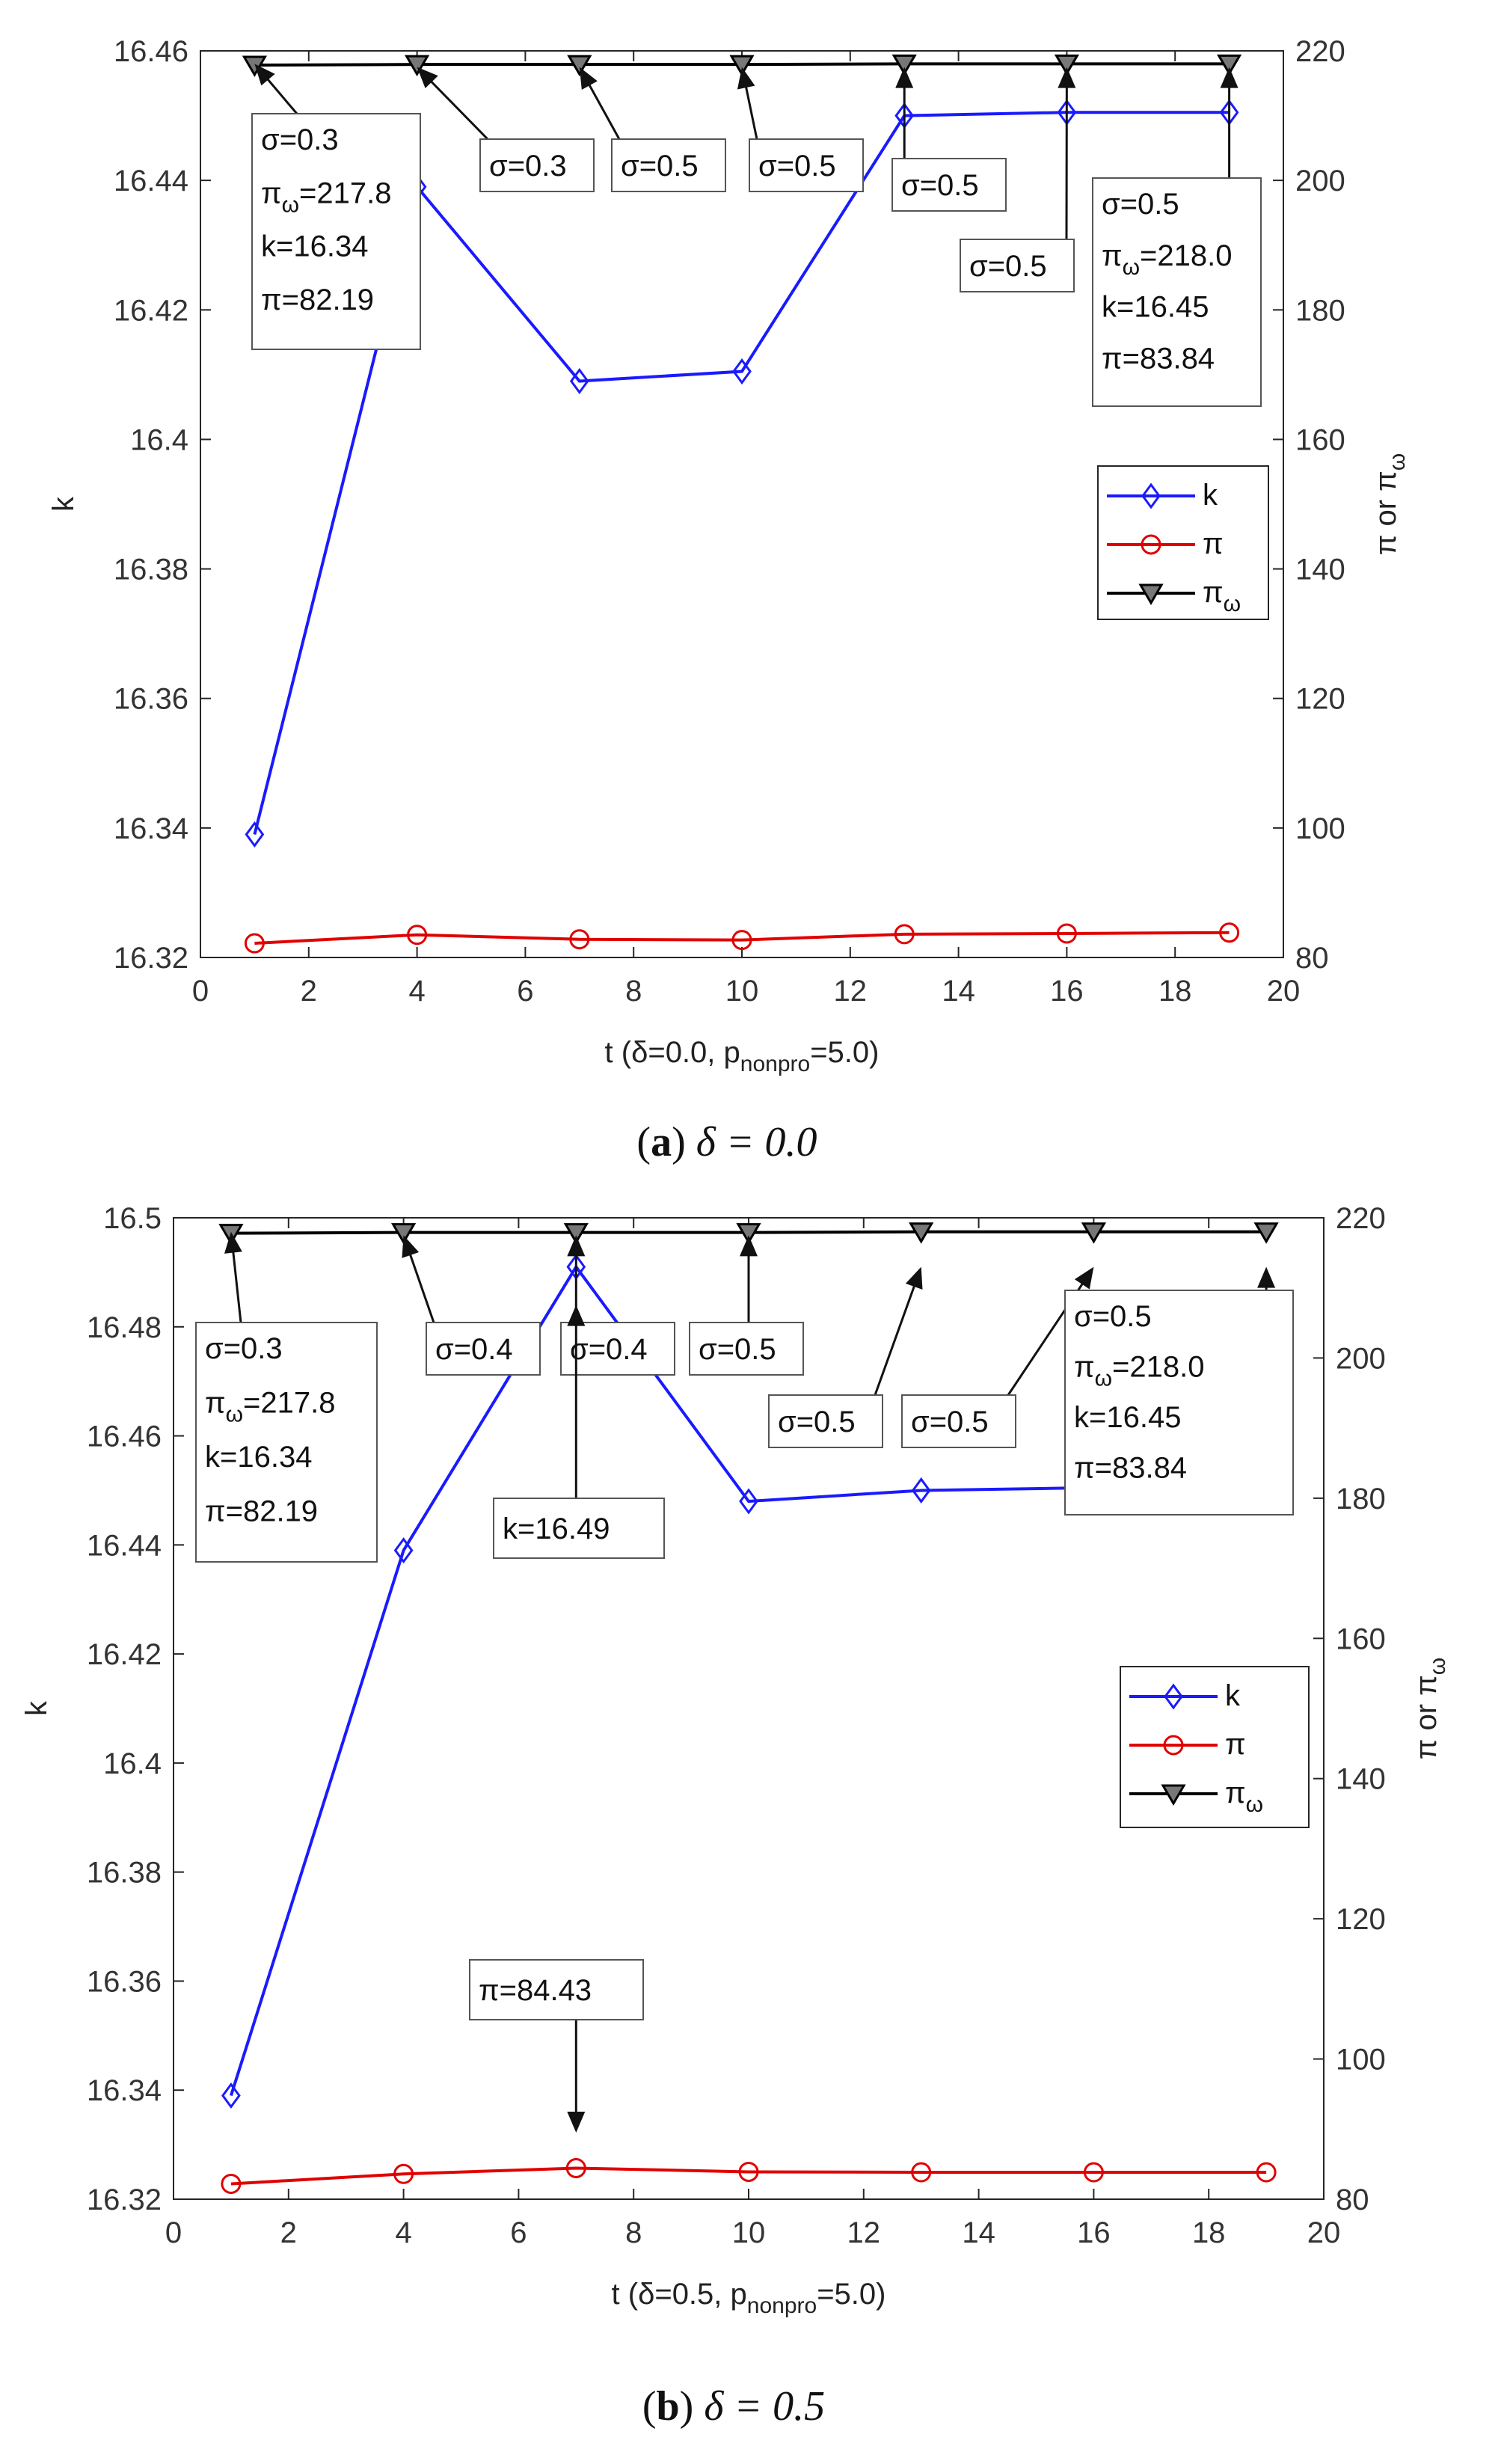 Image resolution: width=1507 pixels, height=2464 pixels. I want to click on legend-item: πω, so click(1174, 596).